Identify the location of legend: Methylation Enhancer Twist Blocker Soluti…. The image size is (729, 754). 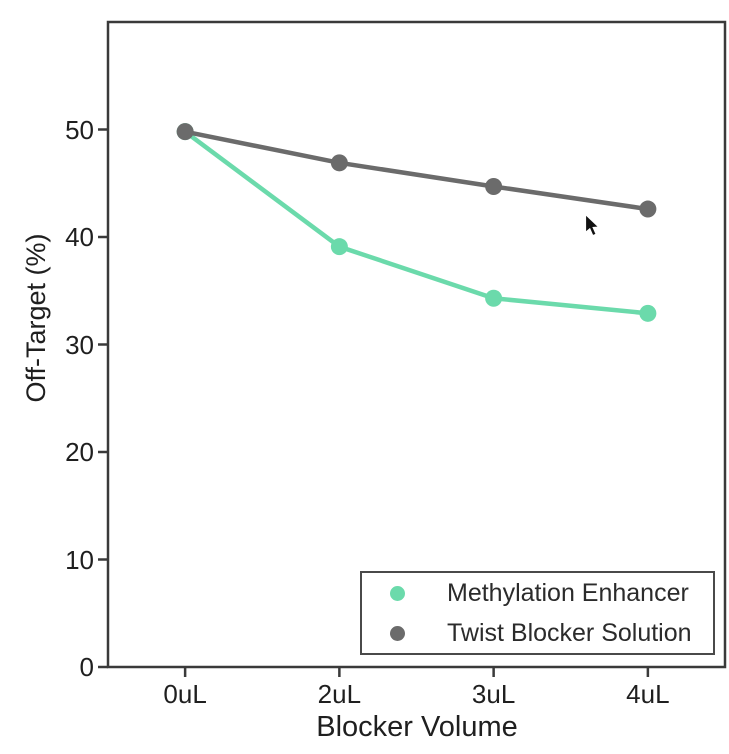
(537, 613).